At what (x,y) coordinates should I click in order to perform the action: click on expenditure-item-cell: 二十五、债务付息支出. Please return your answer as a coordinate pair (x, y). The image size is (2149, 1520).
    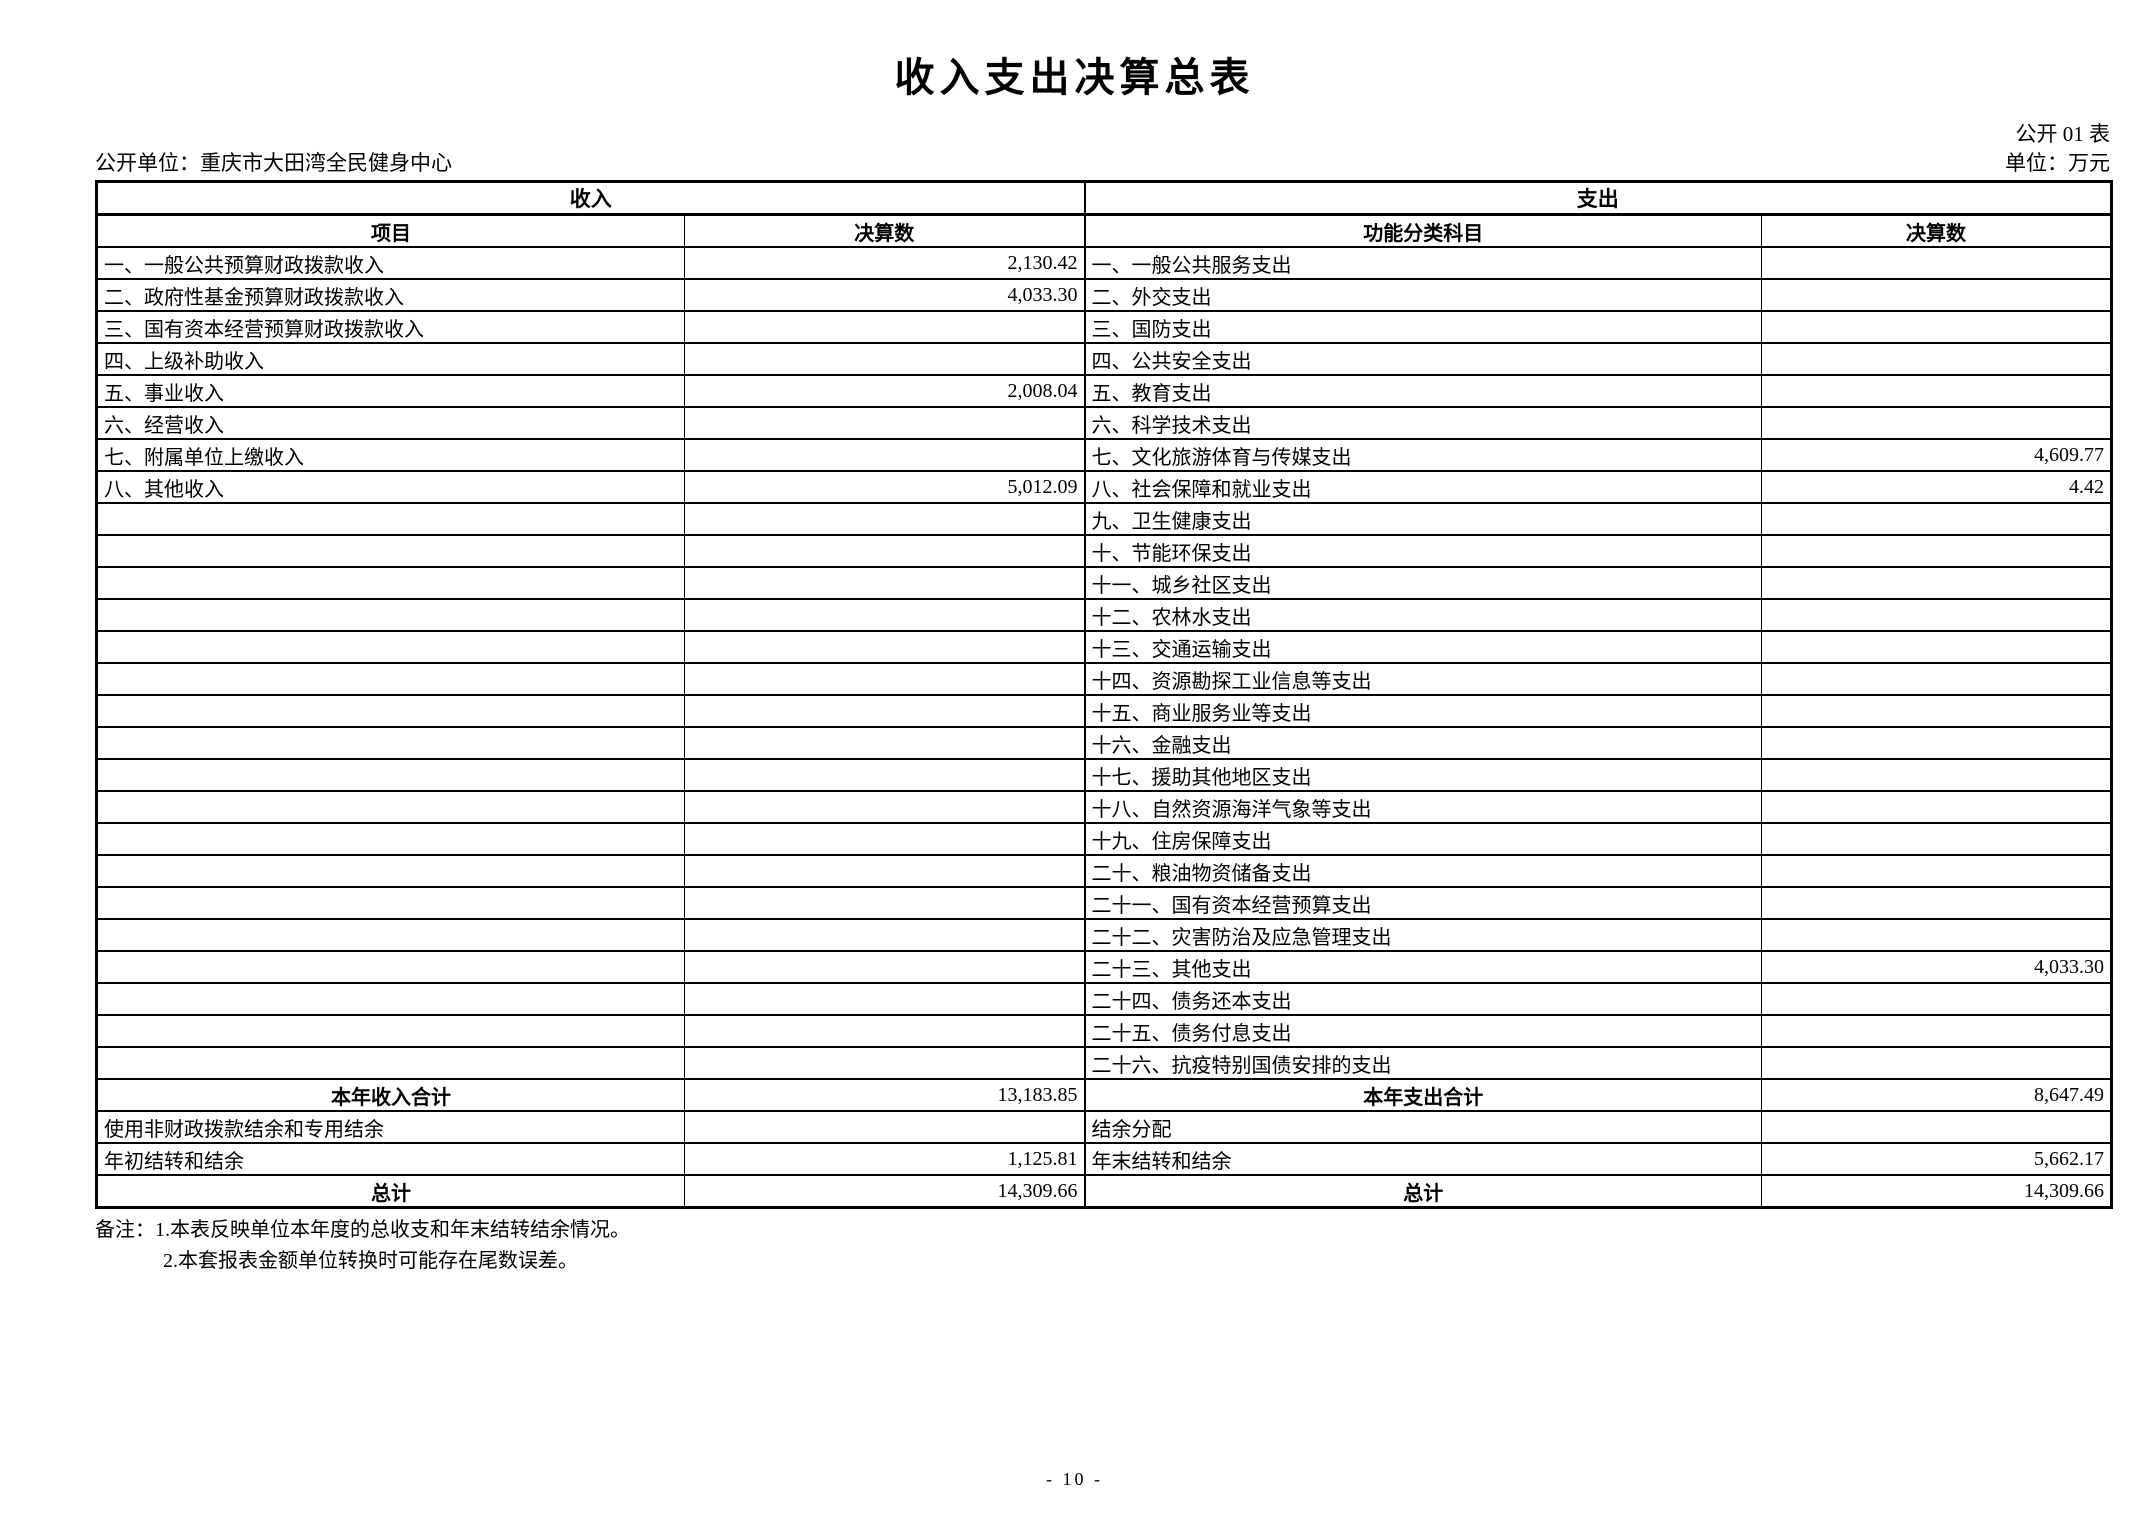
    Looking at the image, I should click on (1422, 1031).